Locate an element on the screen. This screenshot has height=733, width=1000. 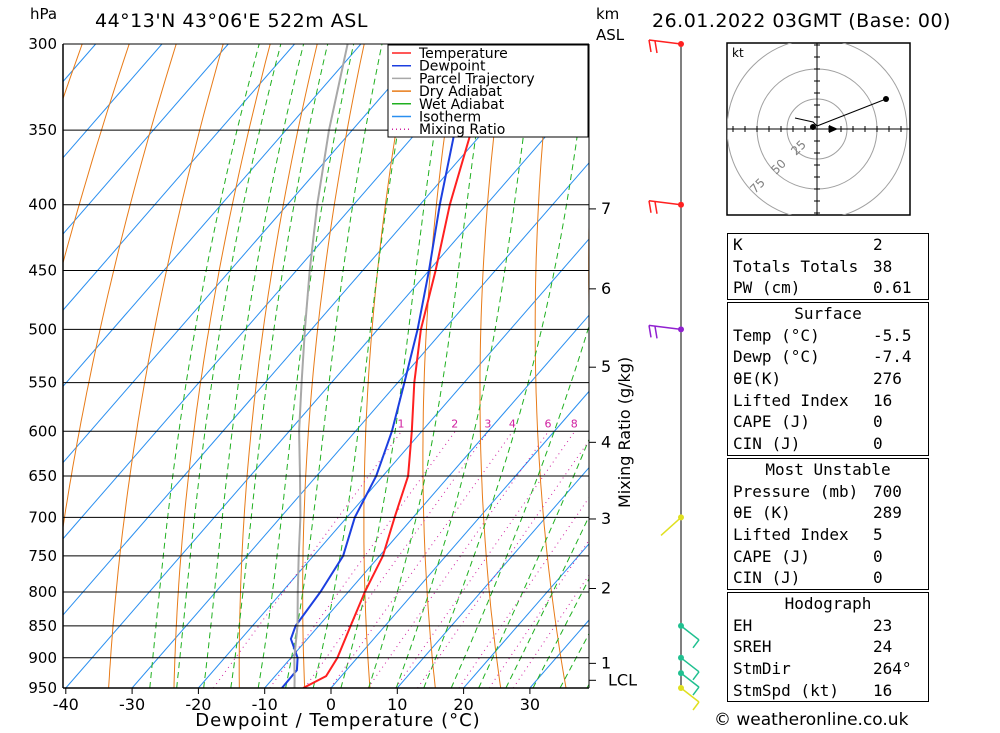
stat-value: 700 is located at coordinates (887, 491).